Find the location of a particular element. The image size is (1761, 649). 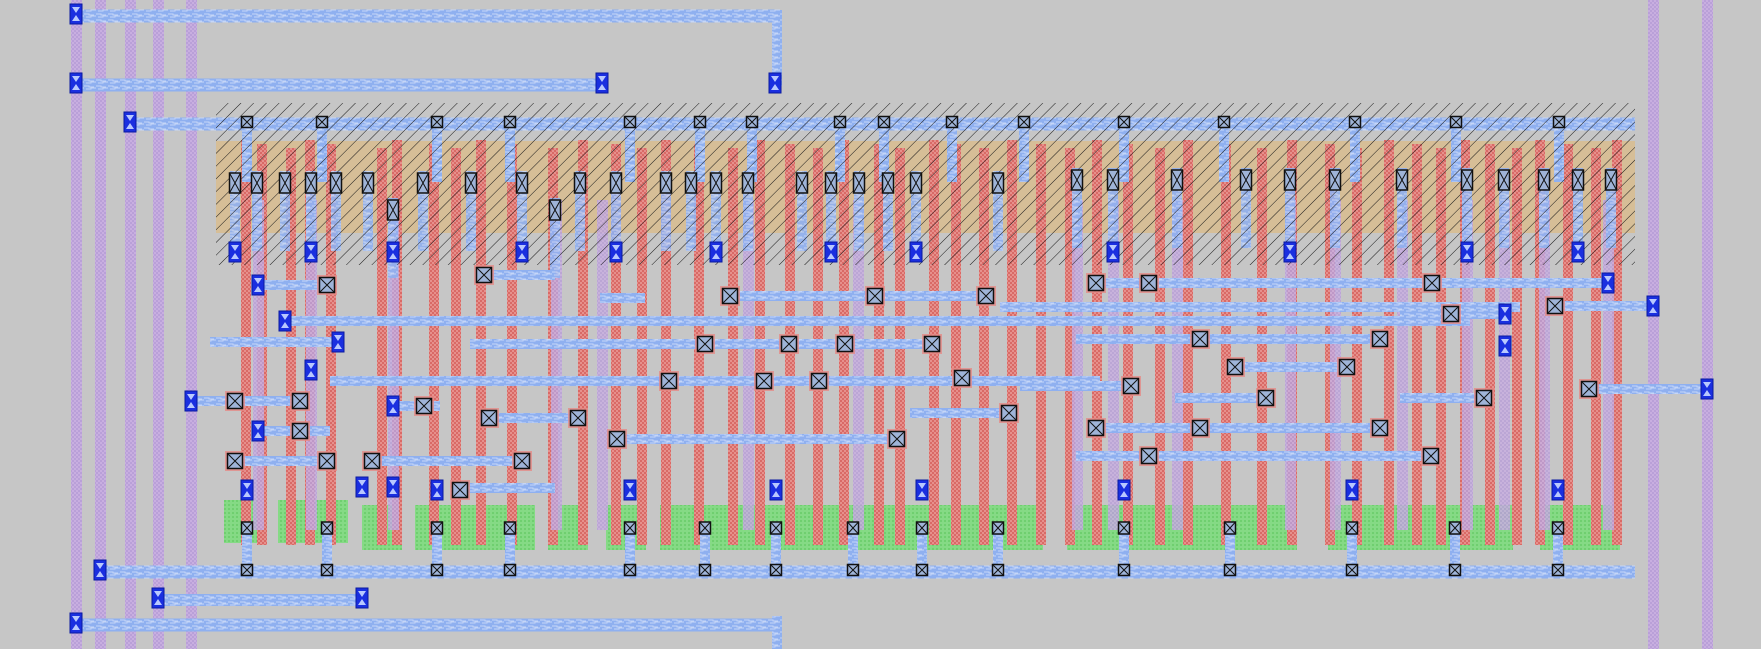

metal1-route is located at coordinates (260, 600).